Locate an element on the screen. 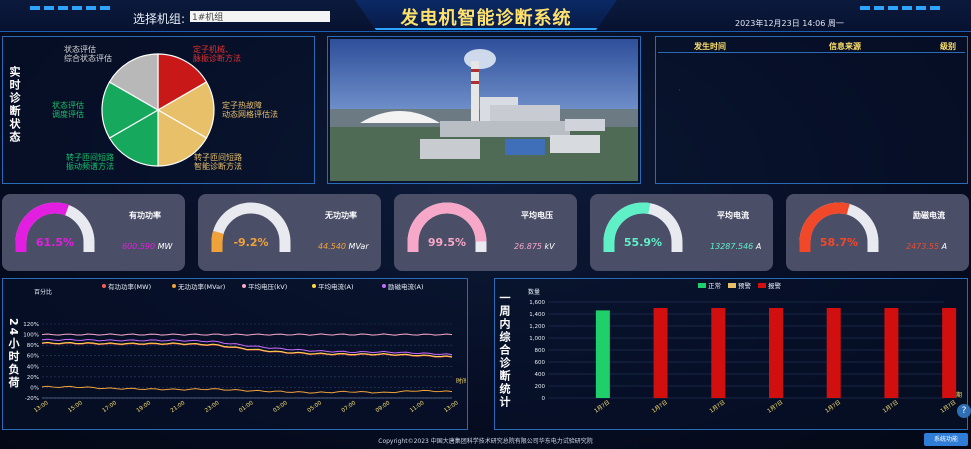 The width and height of the screenshot is (971, 449). y-tick-label: 80% is located at coordinates (33, 346).